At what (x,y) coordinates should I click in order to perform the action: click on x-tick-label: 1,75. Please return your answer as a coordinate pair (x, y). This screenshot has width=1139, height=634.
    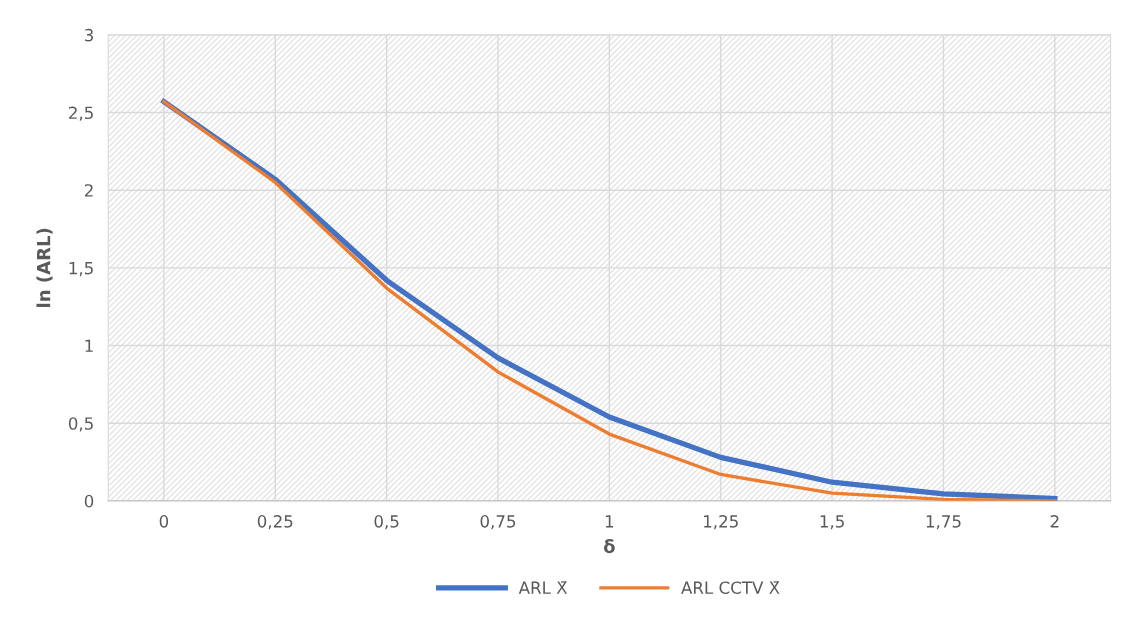
    Looking at the image, I should click on (943, 522).